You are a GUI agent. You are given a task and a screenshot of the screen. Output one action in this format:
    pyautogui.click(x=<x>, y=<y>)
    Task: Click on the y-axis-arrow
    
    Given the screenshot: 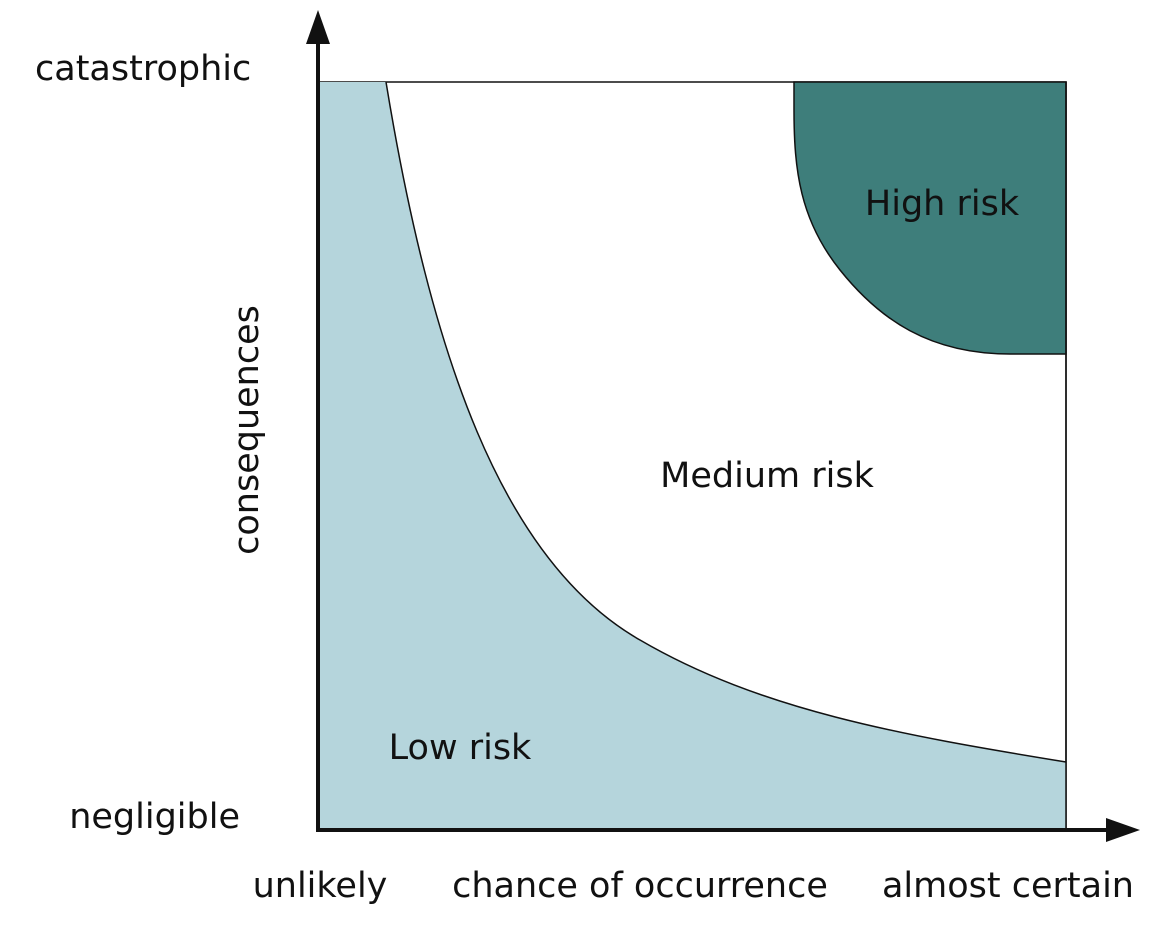 What is the action you would take?
    pyautogui.click(x=318, y=27)
    